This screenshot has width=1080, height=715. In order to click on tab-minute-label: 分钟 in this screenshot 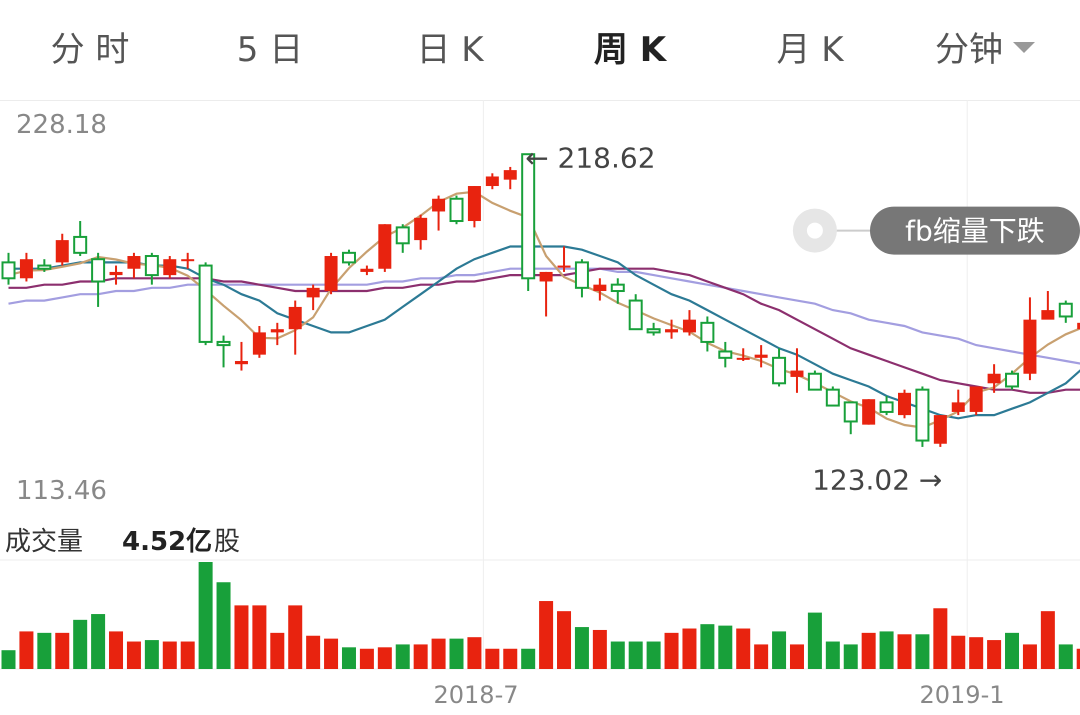, I will do `click(969, 50)`.